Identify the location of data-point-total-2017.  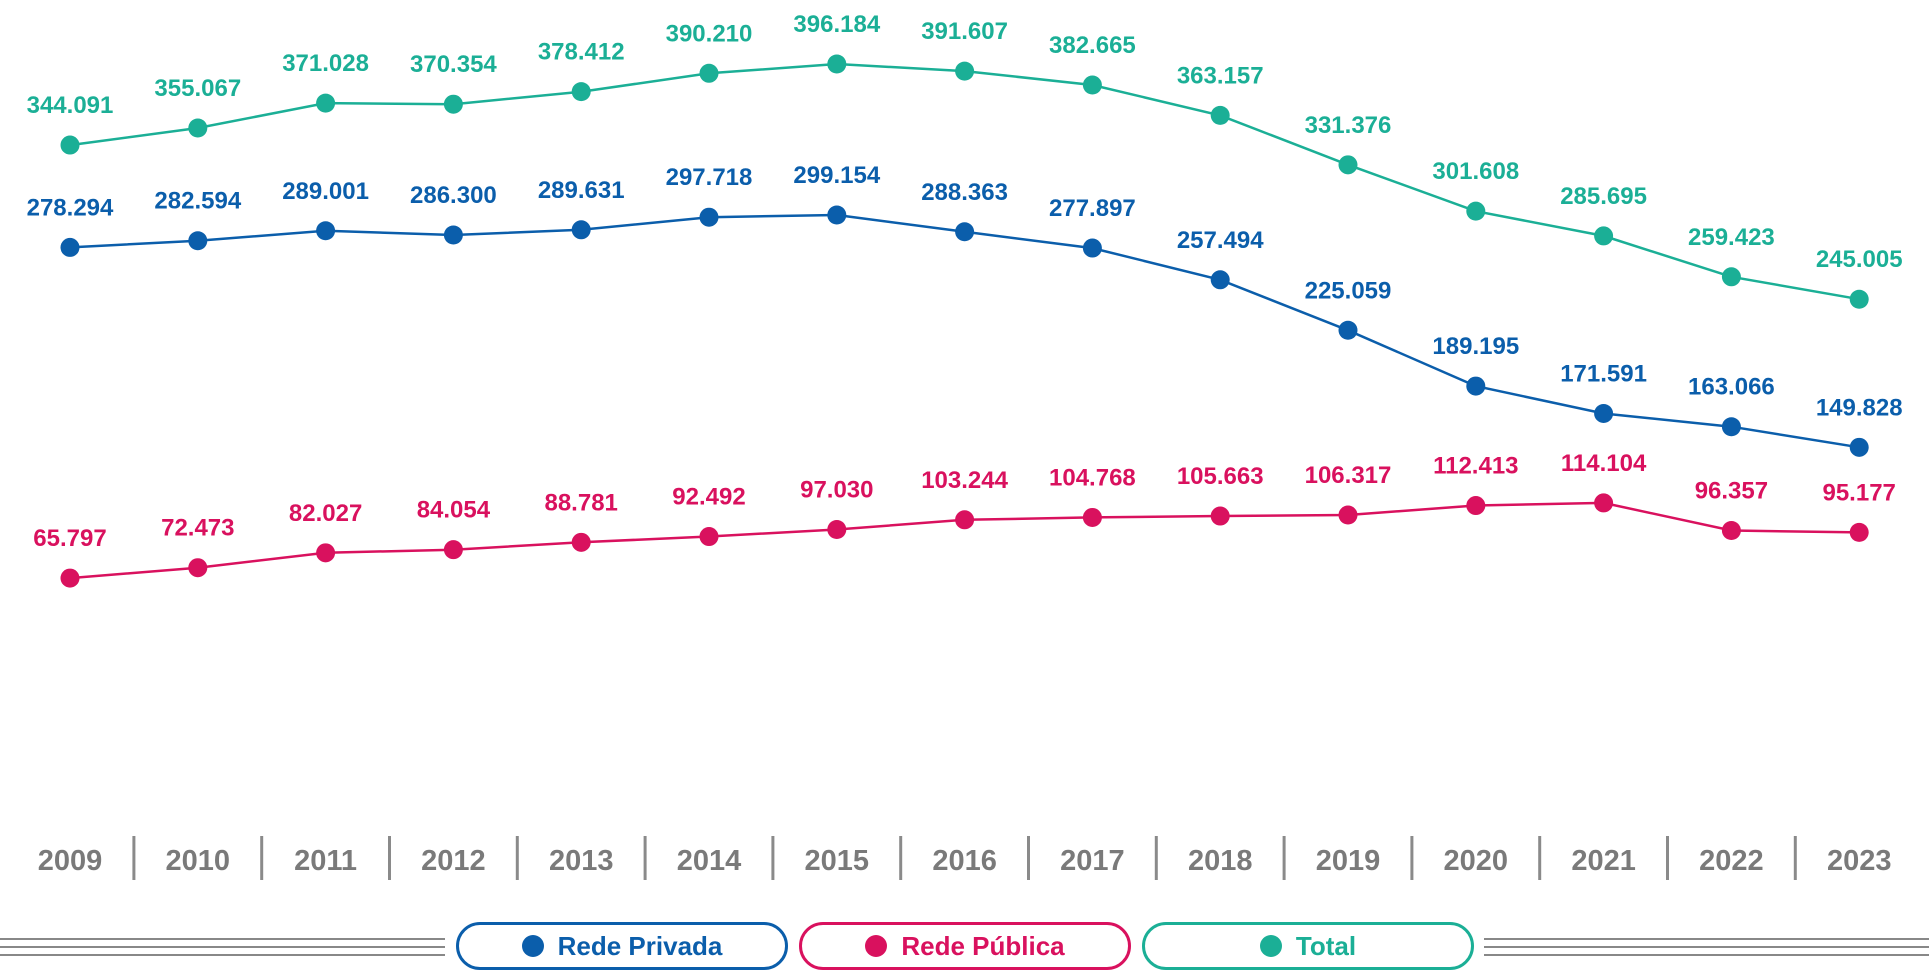
(1092, 85).